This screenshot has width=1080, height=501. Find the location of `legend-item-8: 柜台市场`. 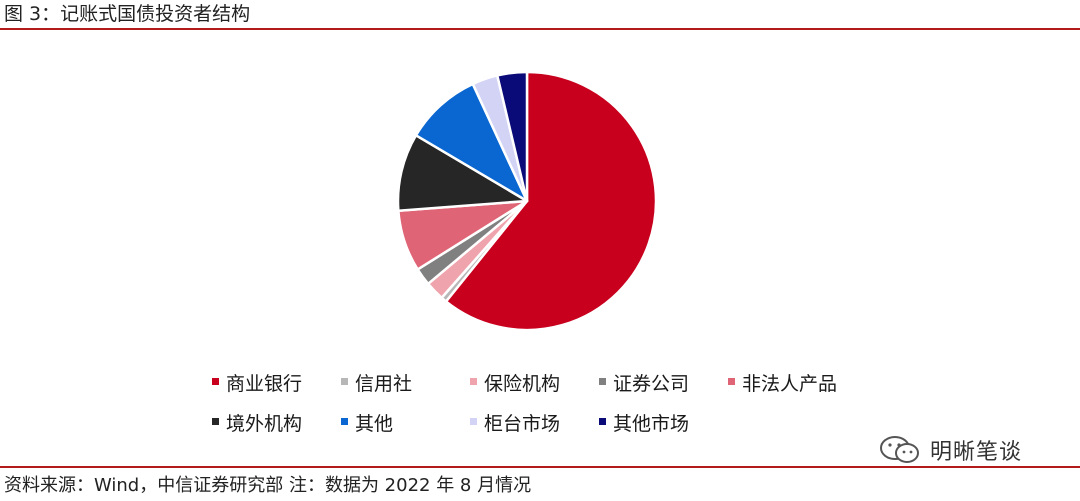

legend-item-8: 柜台市场 is located at coordinates (515, 424).